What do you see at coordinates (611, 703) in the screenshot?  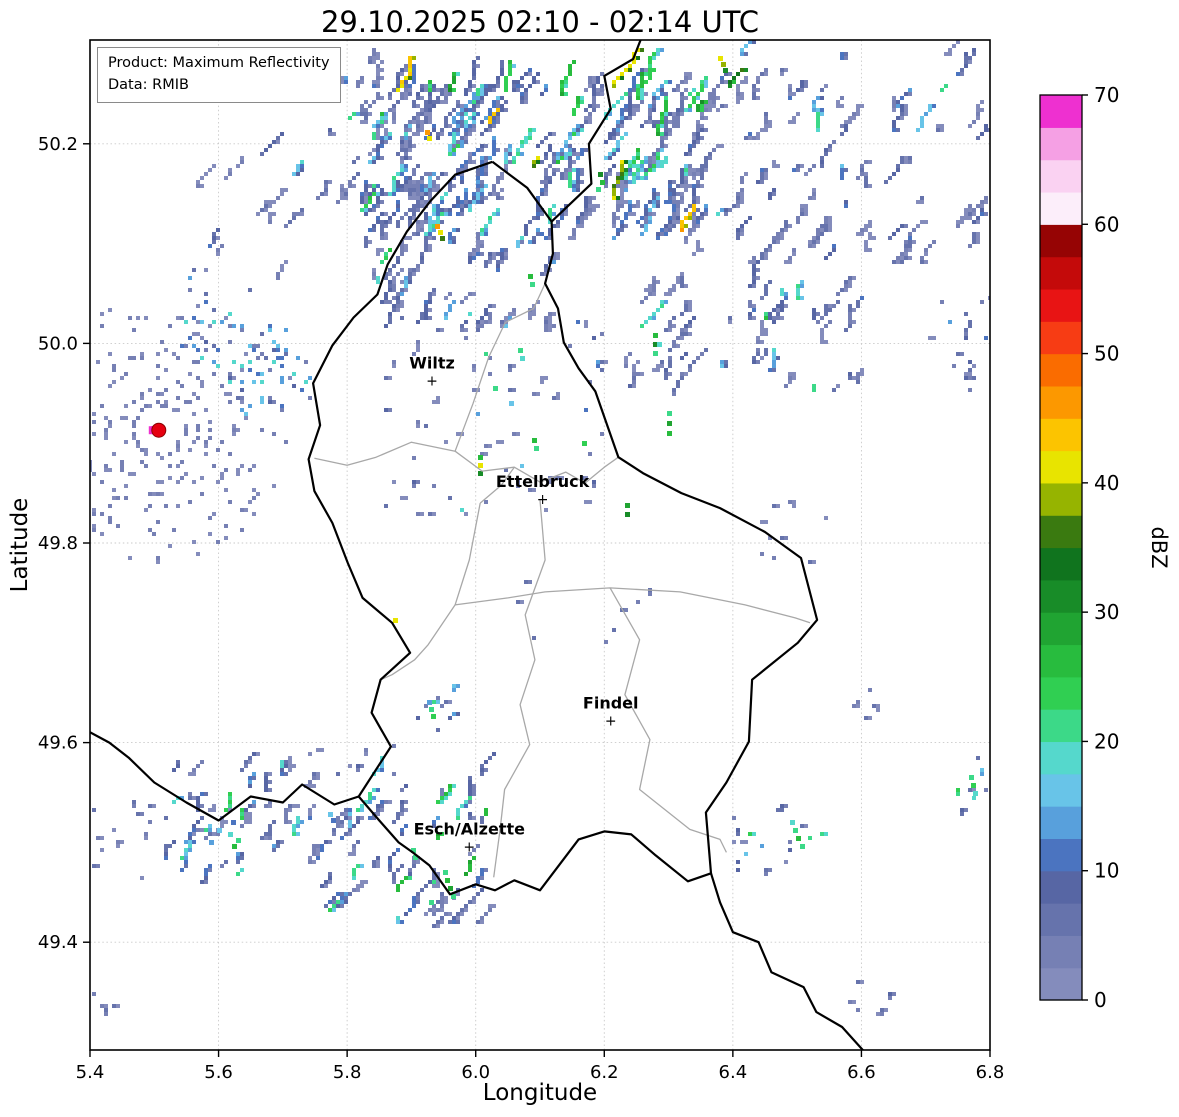 I see `city-label: Findel` at bounding box center [611, 703].